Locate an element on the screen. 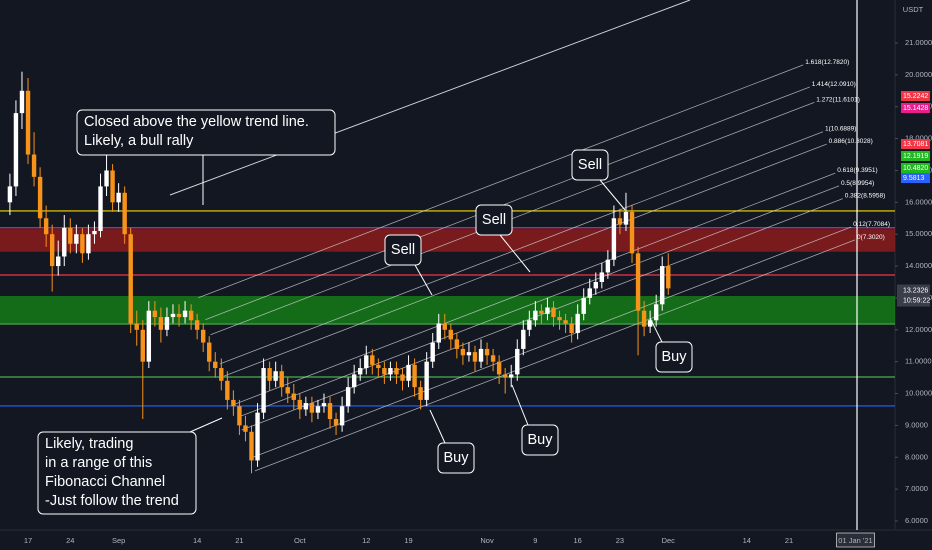  callout-text: Likely, trading is located at coordinates (89, 444).